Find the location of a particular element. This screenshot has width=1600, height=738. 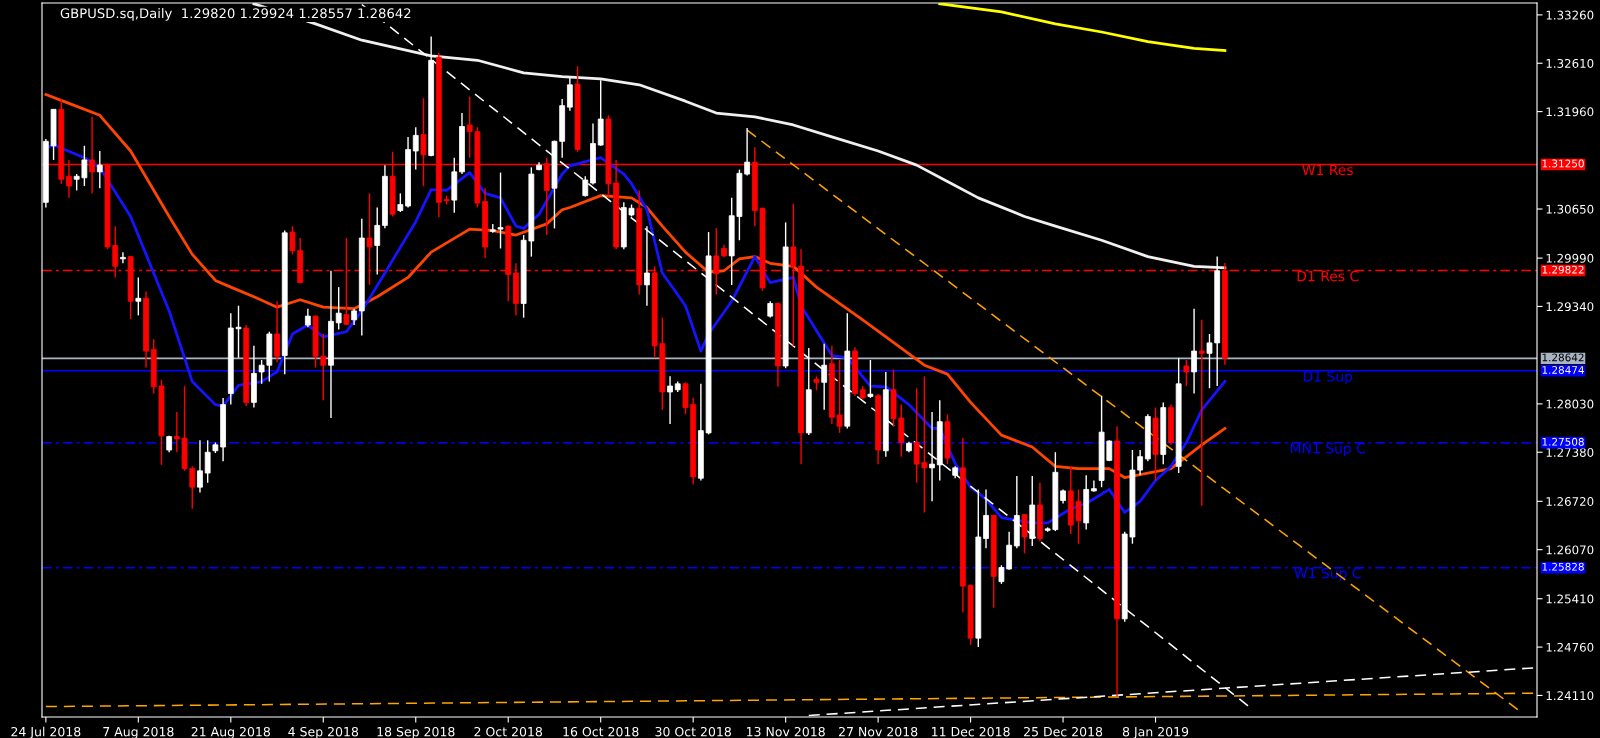

x-tick-label: 21 Aug 2018 is located at coordinates (230, 732).